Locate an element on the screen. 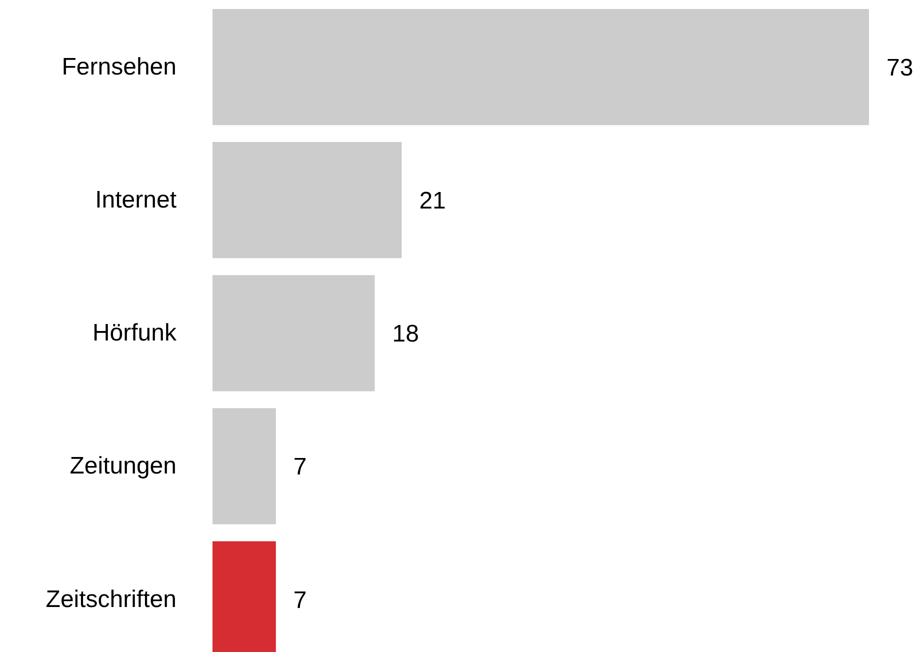  y-tick-label: Internet is located at coordinates (136, 200).